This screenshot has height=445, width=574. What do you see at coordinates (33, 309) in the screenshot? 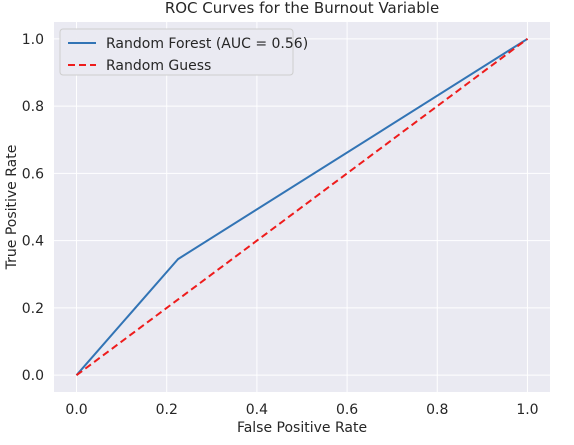
I see `y-tick-label: 0.2` at bounding box center [33, 309].